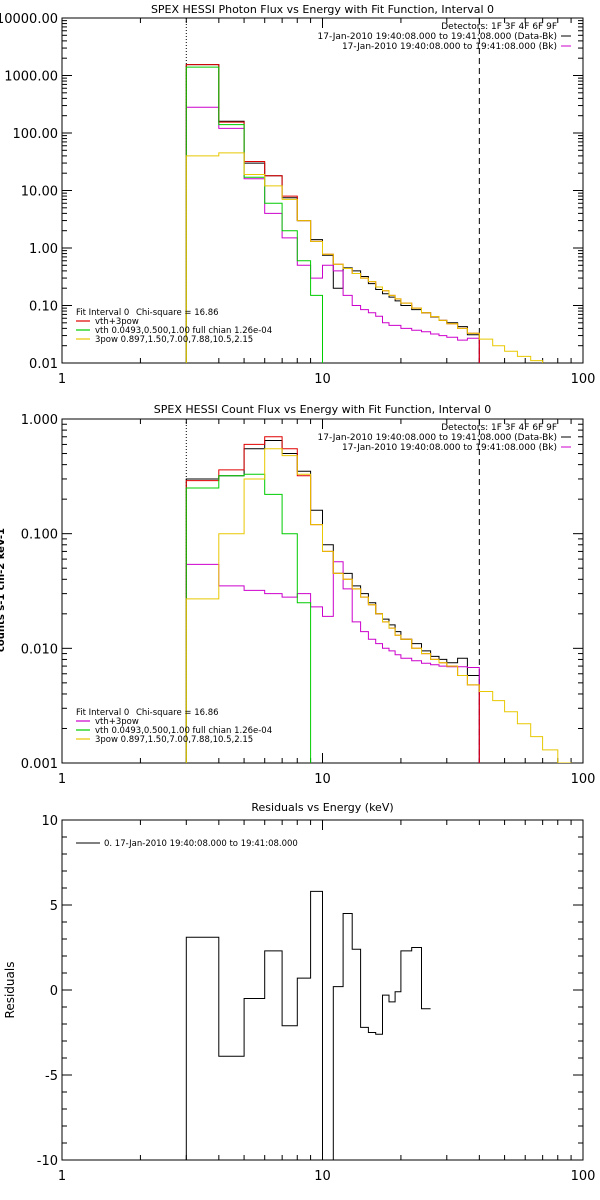 The width and height of the screenshot is (600, 1200). Describe the element at coordinates (49, 821) in the screenshot. I see `y-tick-label: 10` at that location.